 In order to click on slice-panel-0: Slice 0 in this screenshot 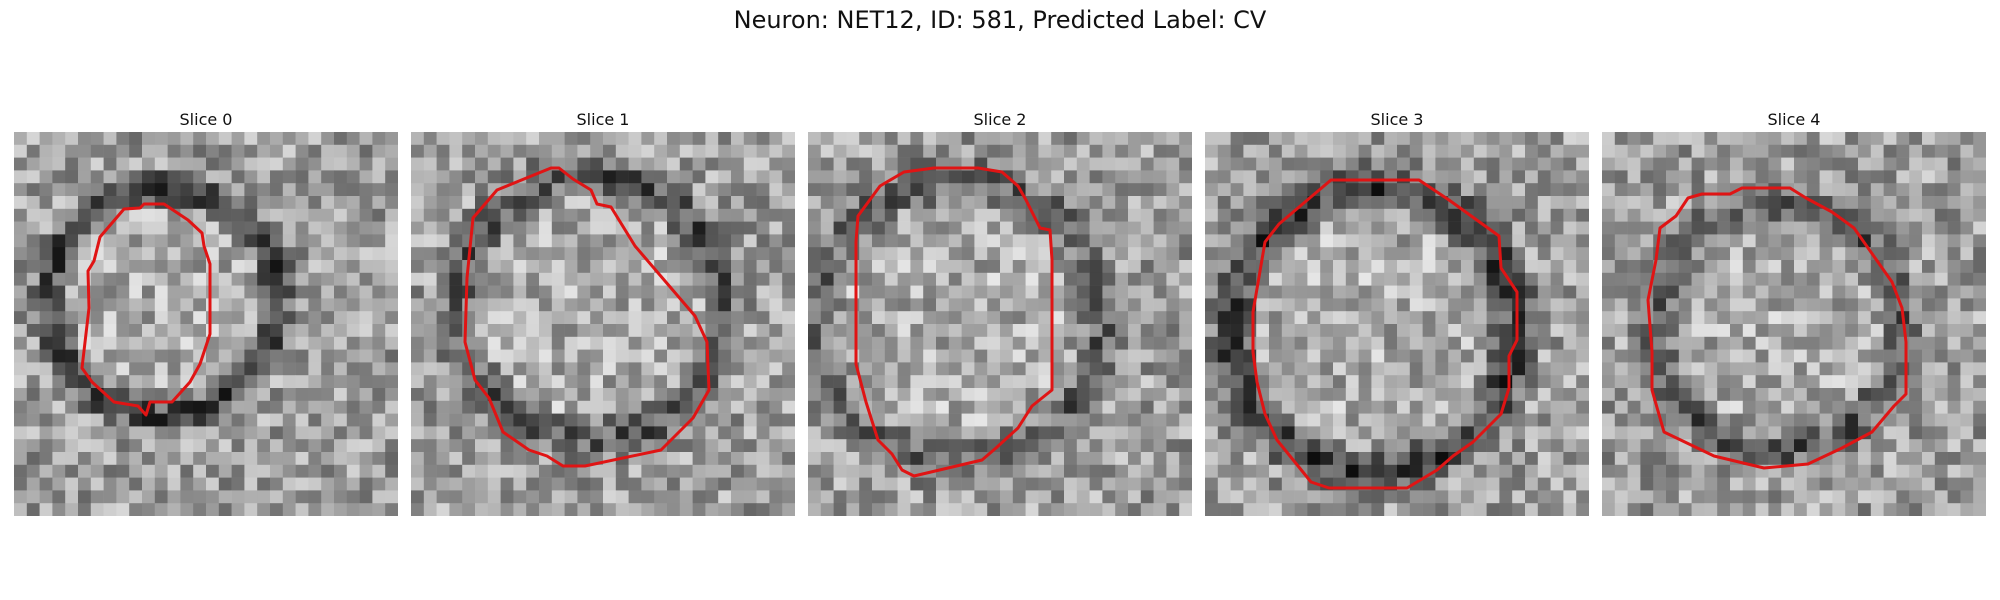, I will do `click(206, 312)`.